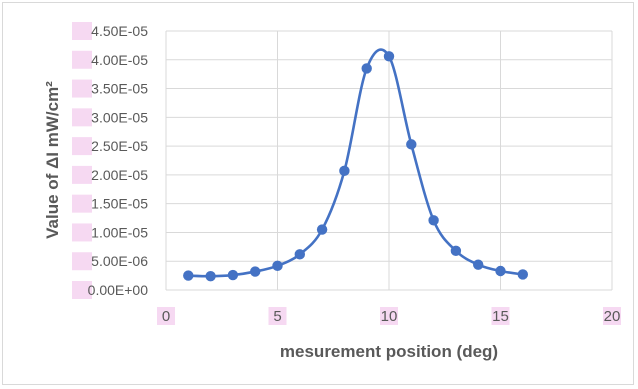 The height and width of the screenshot is (389, 638). I want to click on y-tick-label: 4.00E-05, so click(119, 60).